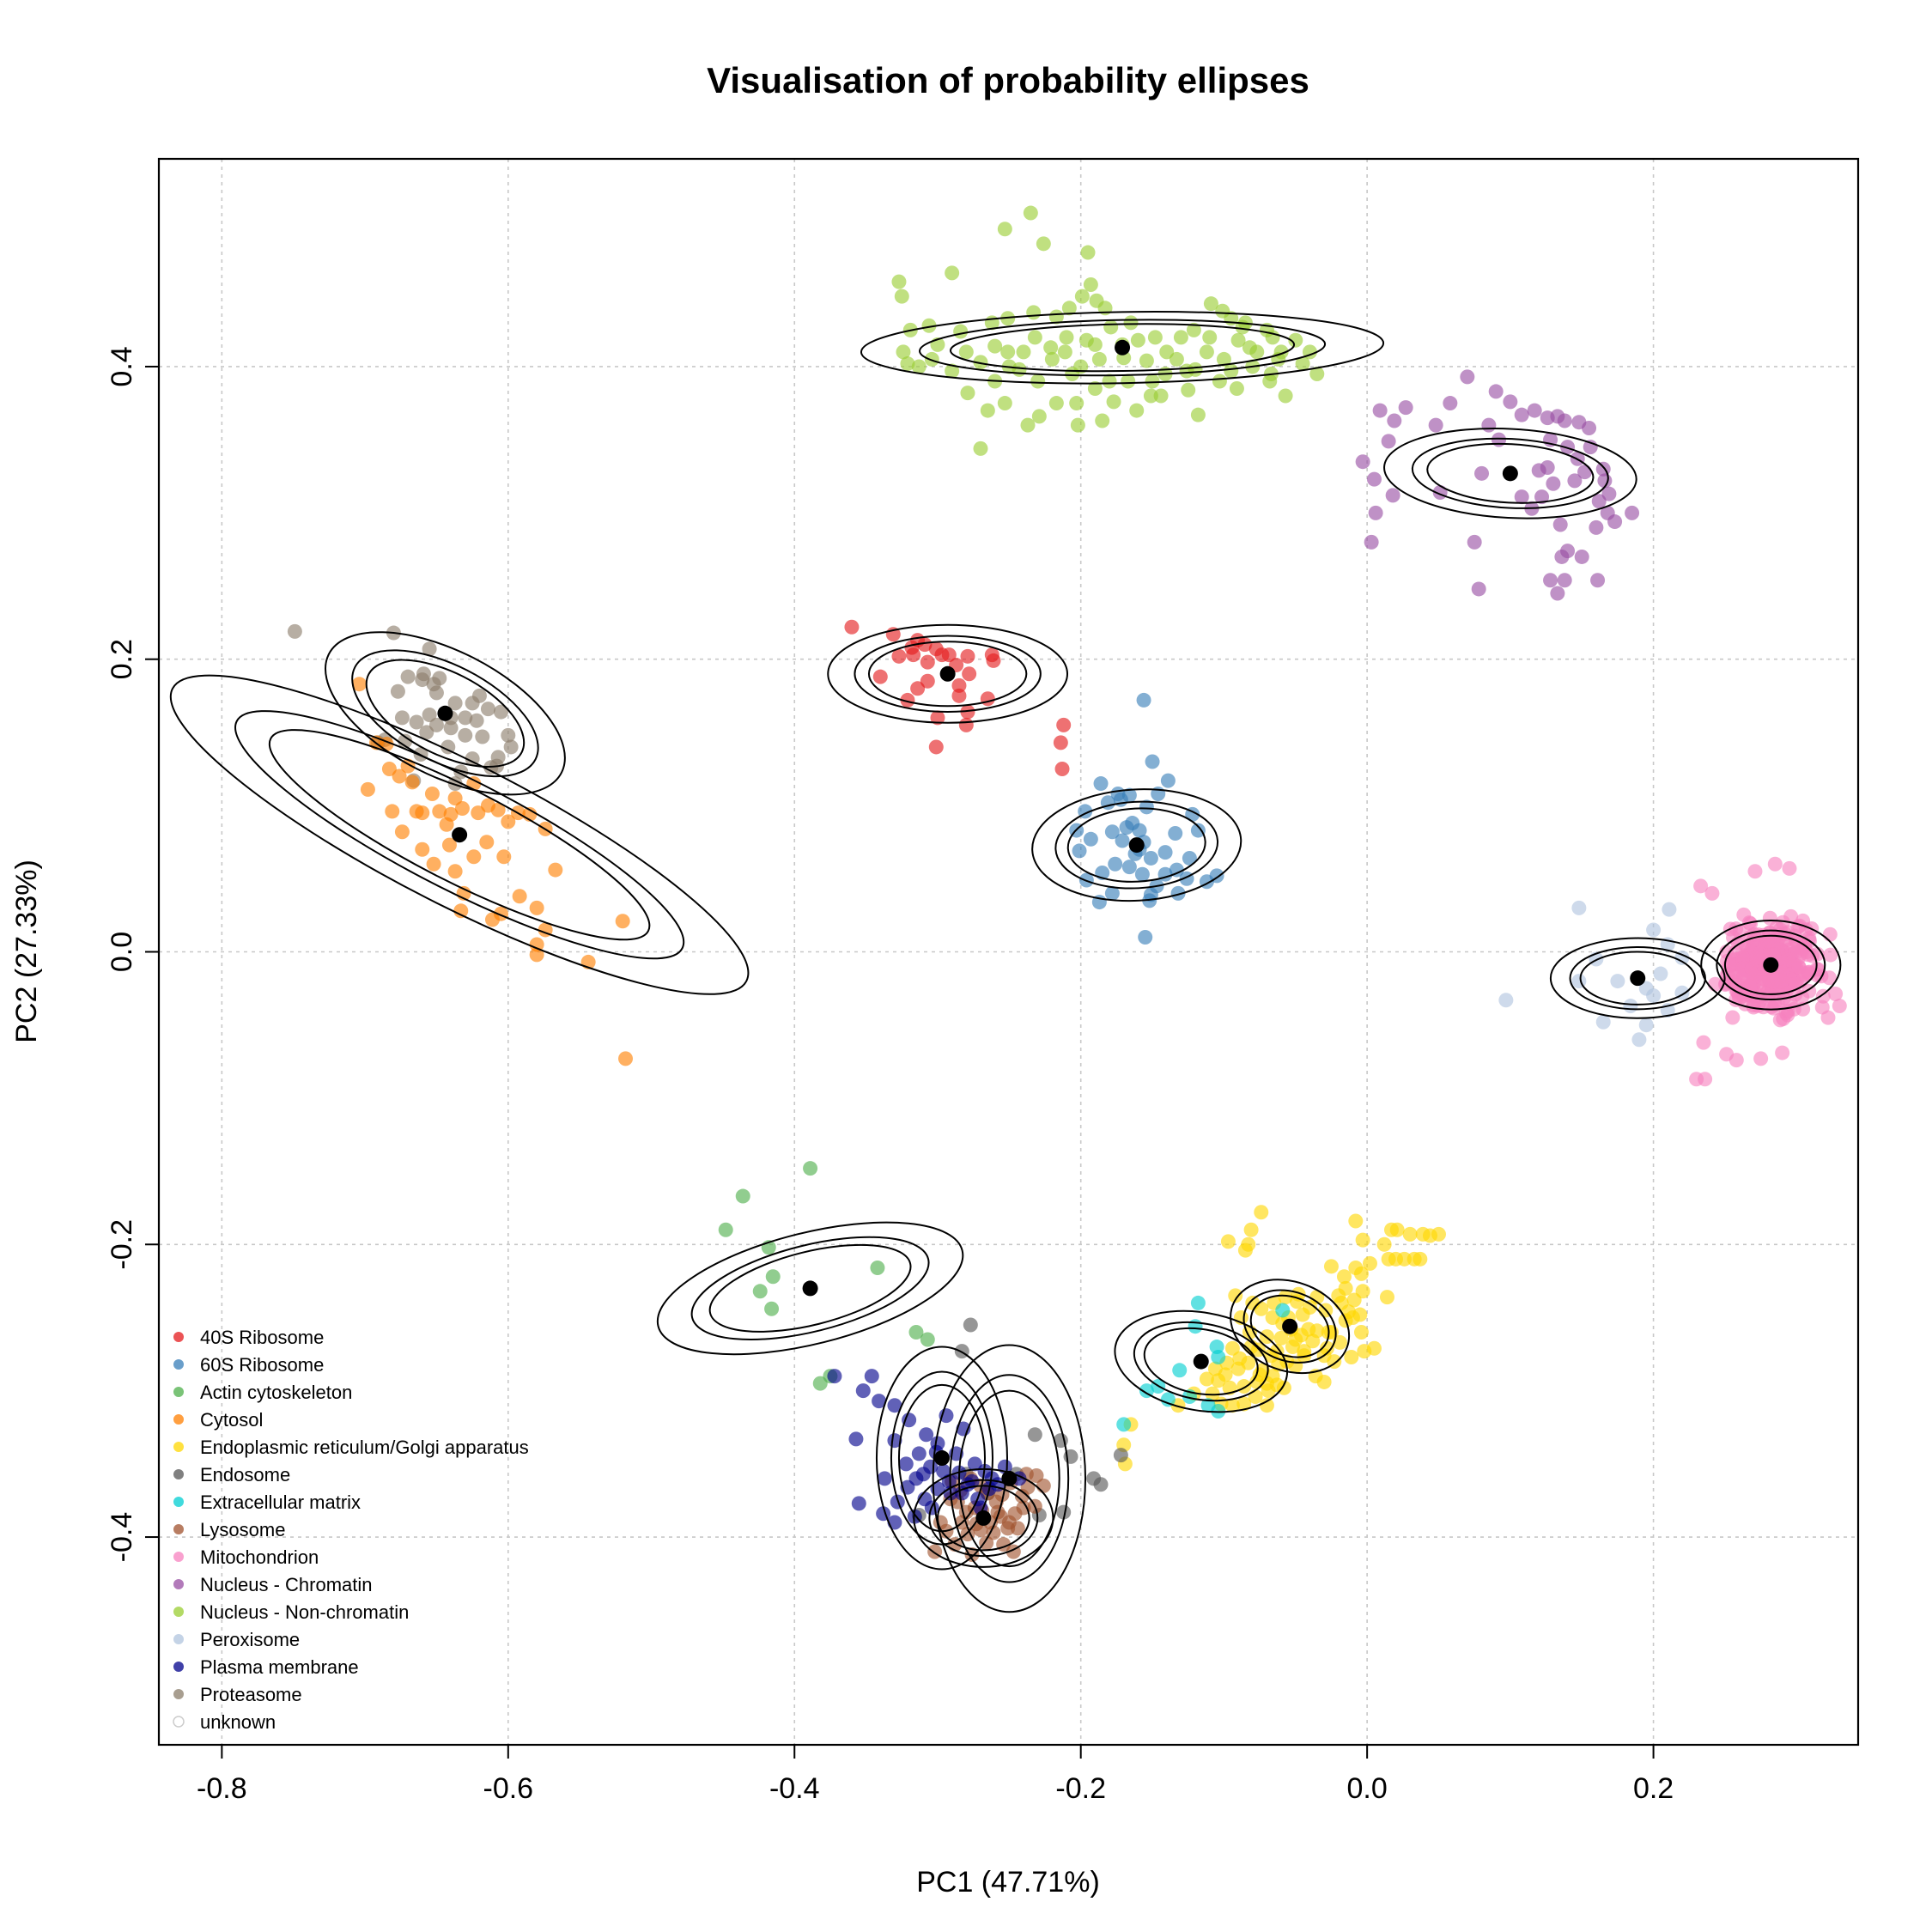  Describe the element at coordinates (178, 1639) in the screenshot. I see `legend-marker-peroxisome` at that location.